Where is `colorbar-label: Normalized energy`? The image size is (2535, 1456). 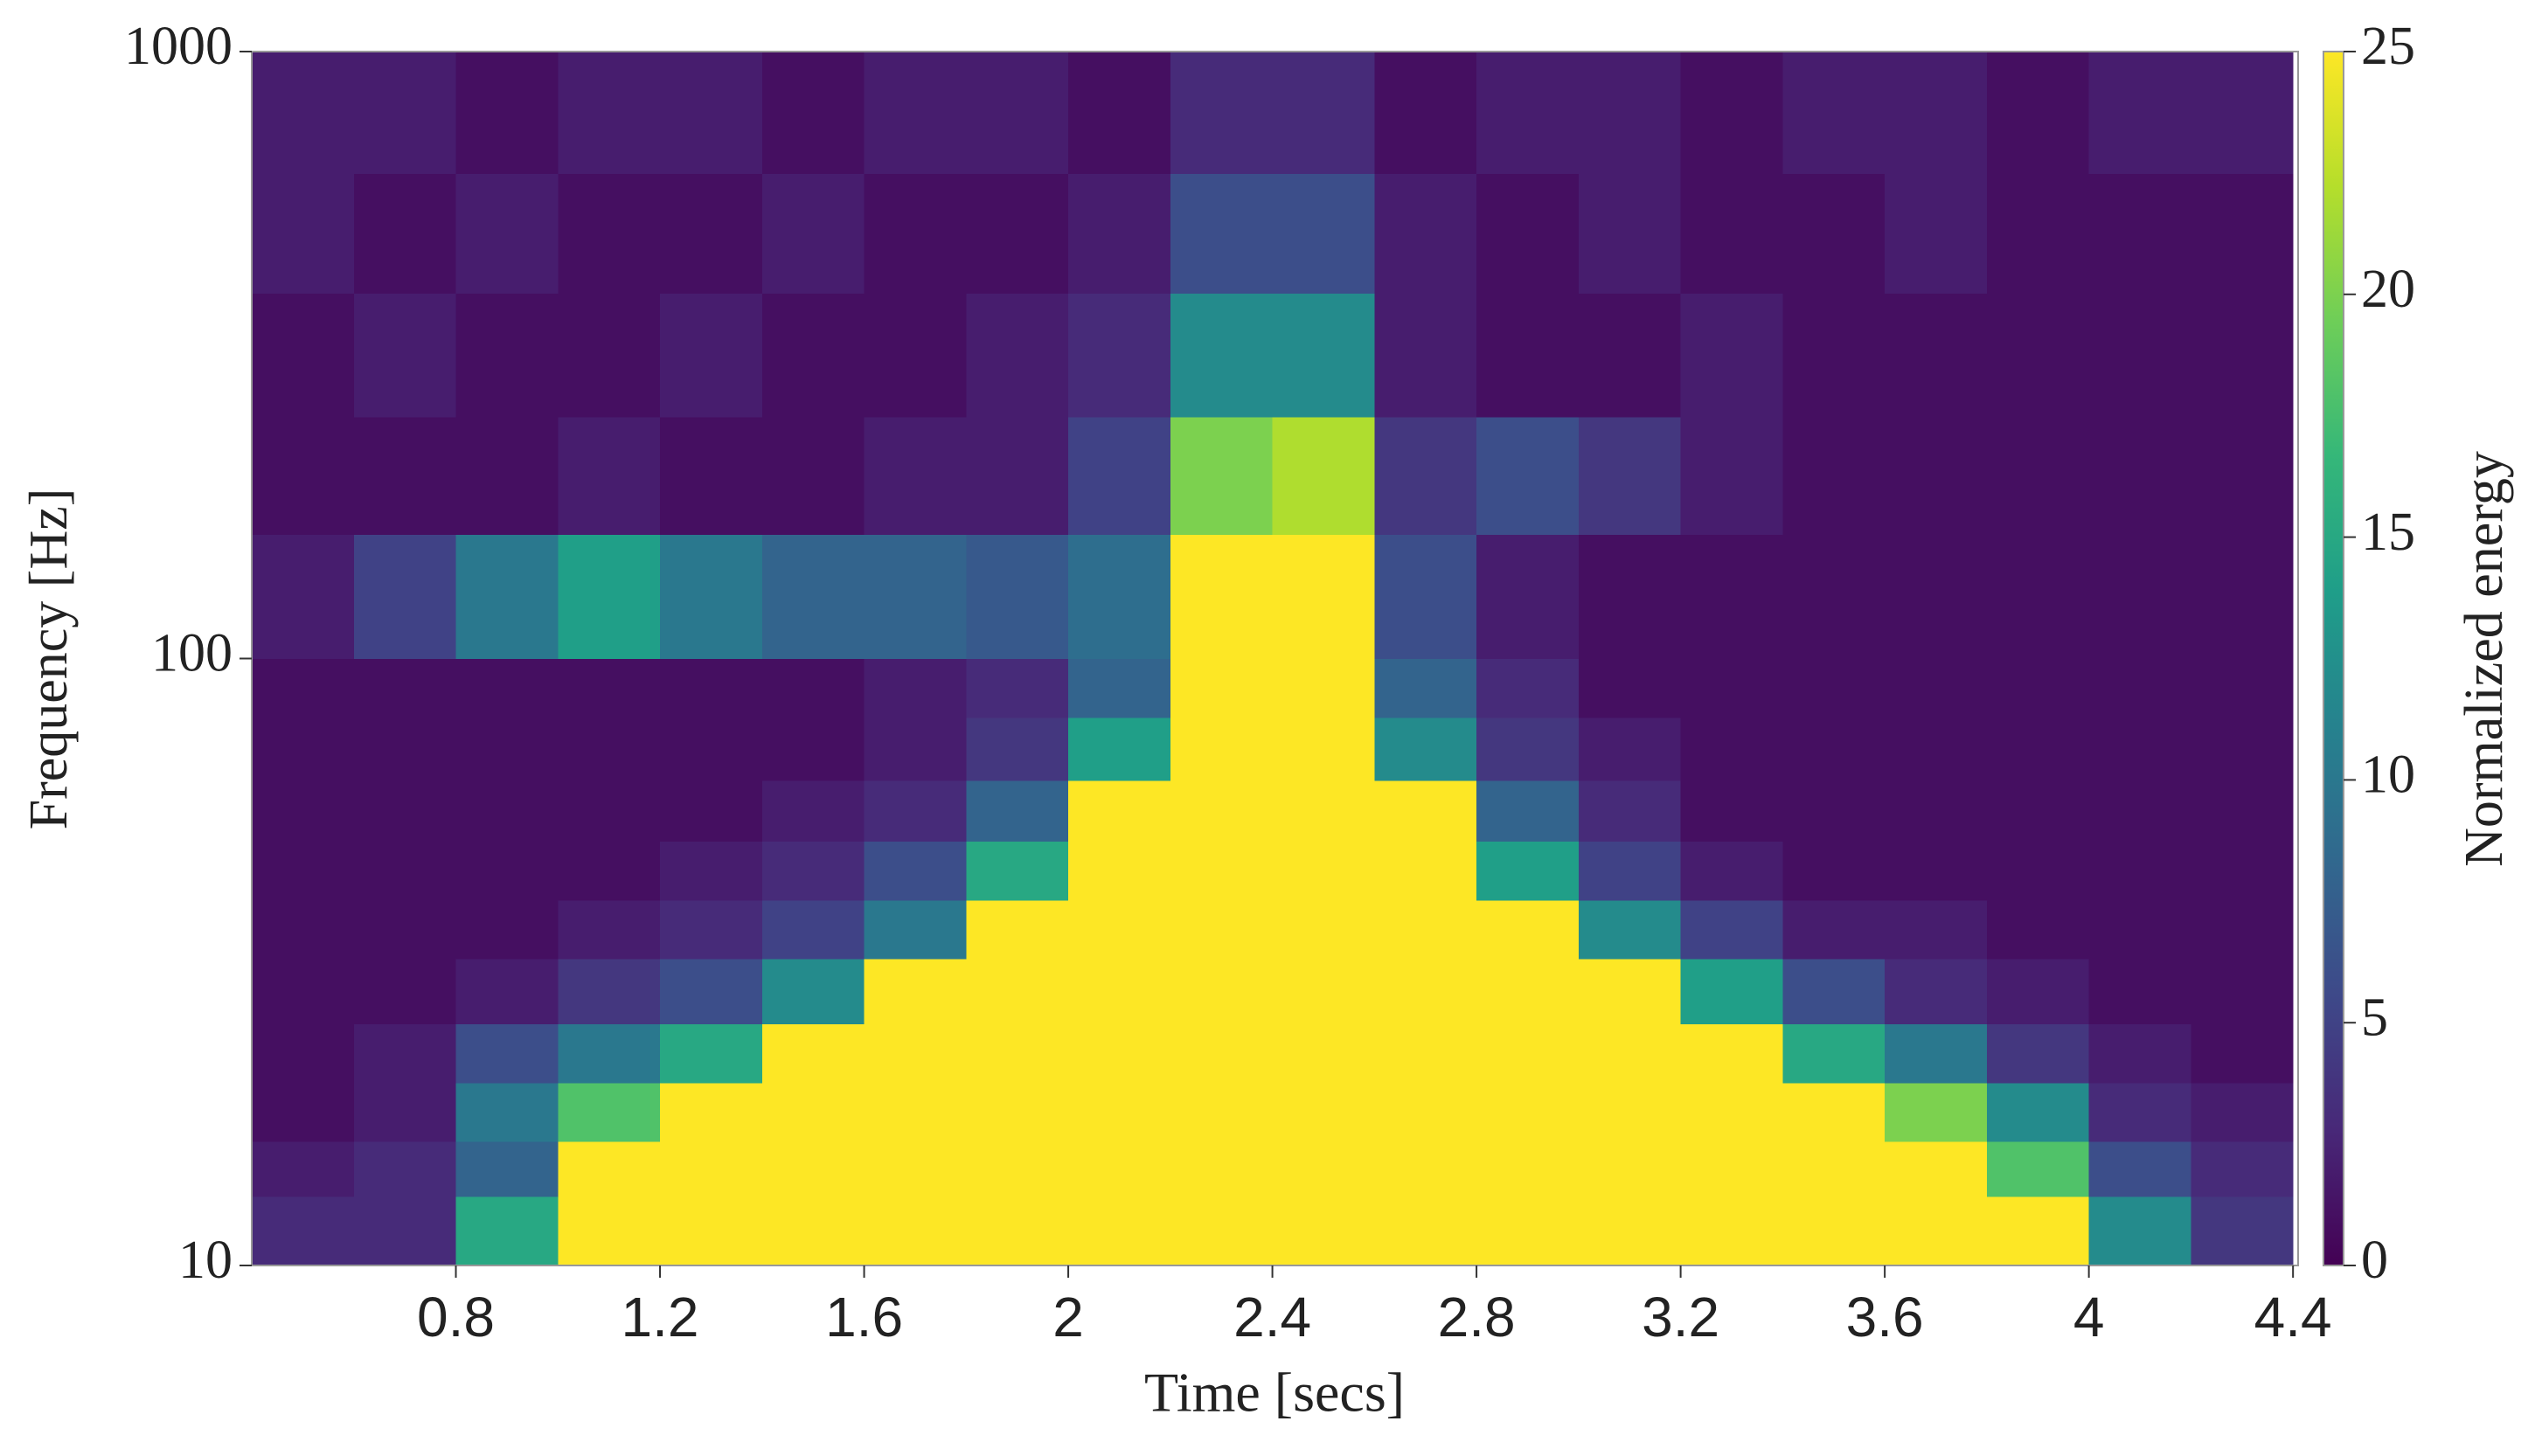
colorbar-label: Normalized energy is located at coordinates (2484, 659).